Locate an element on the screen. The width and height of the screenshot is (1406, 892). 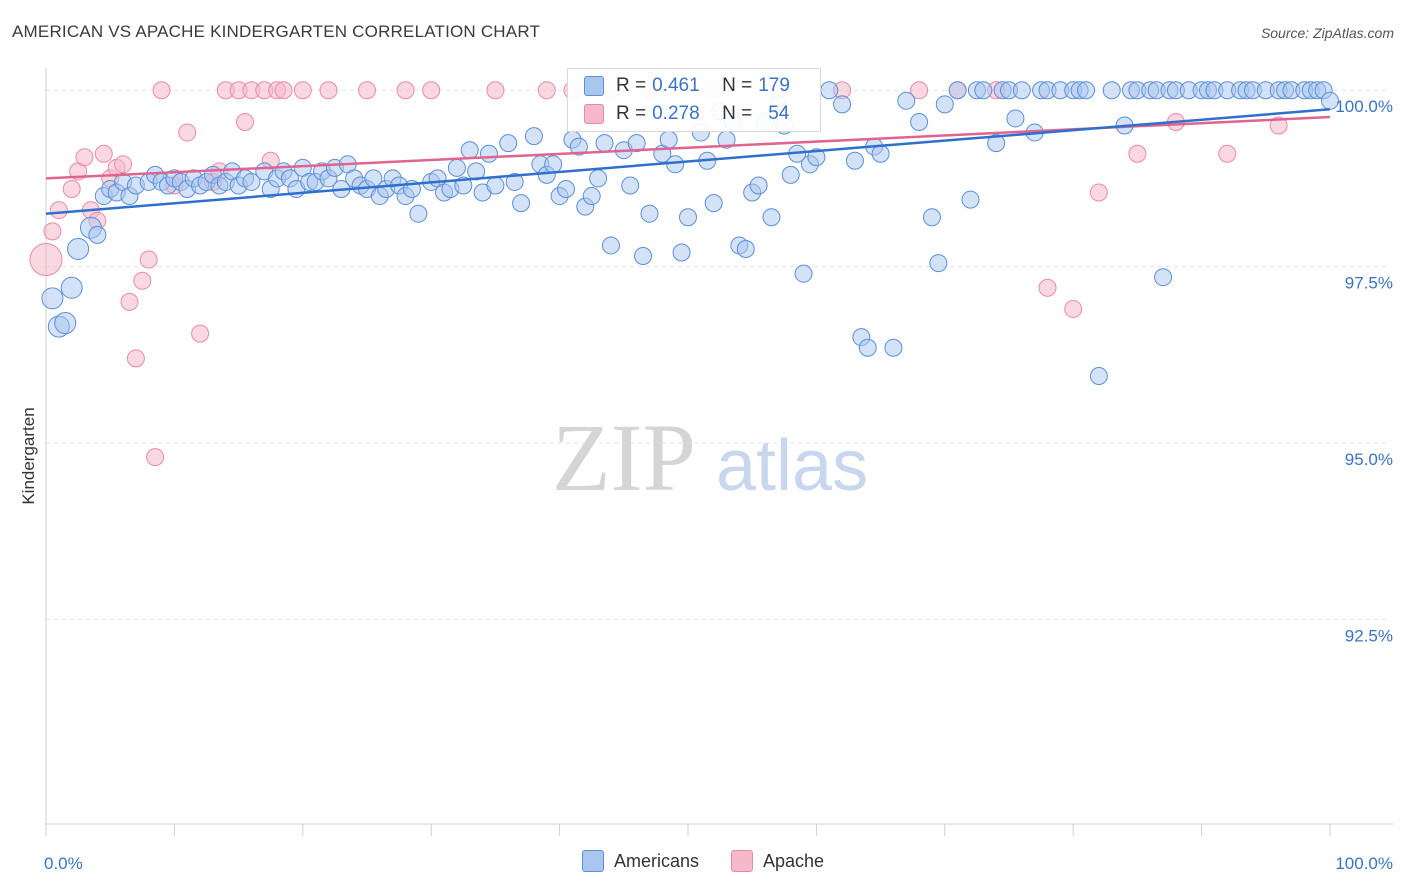
n-value: 54 is located at coordinates (779, 113).